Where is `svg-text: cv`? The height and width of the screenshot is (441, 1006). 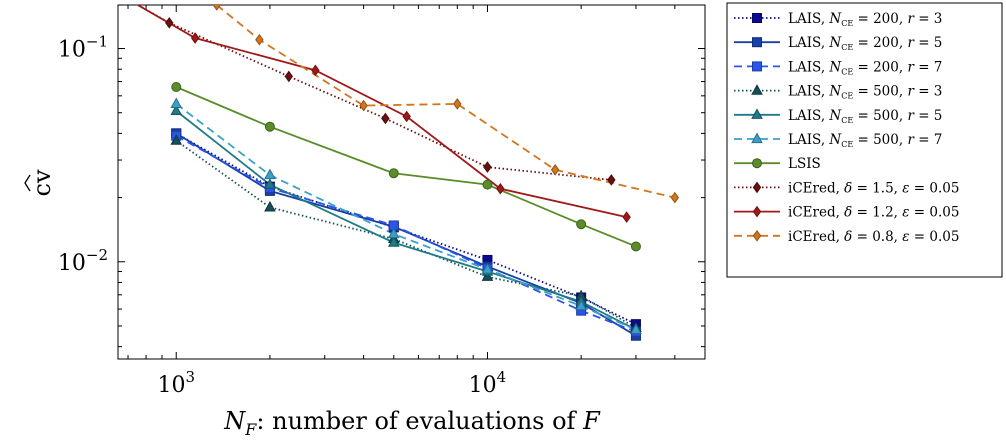 svg-text: cv is located at coordinates (42, 182).